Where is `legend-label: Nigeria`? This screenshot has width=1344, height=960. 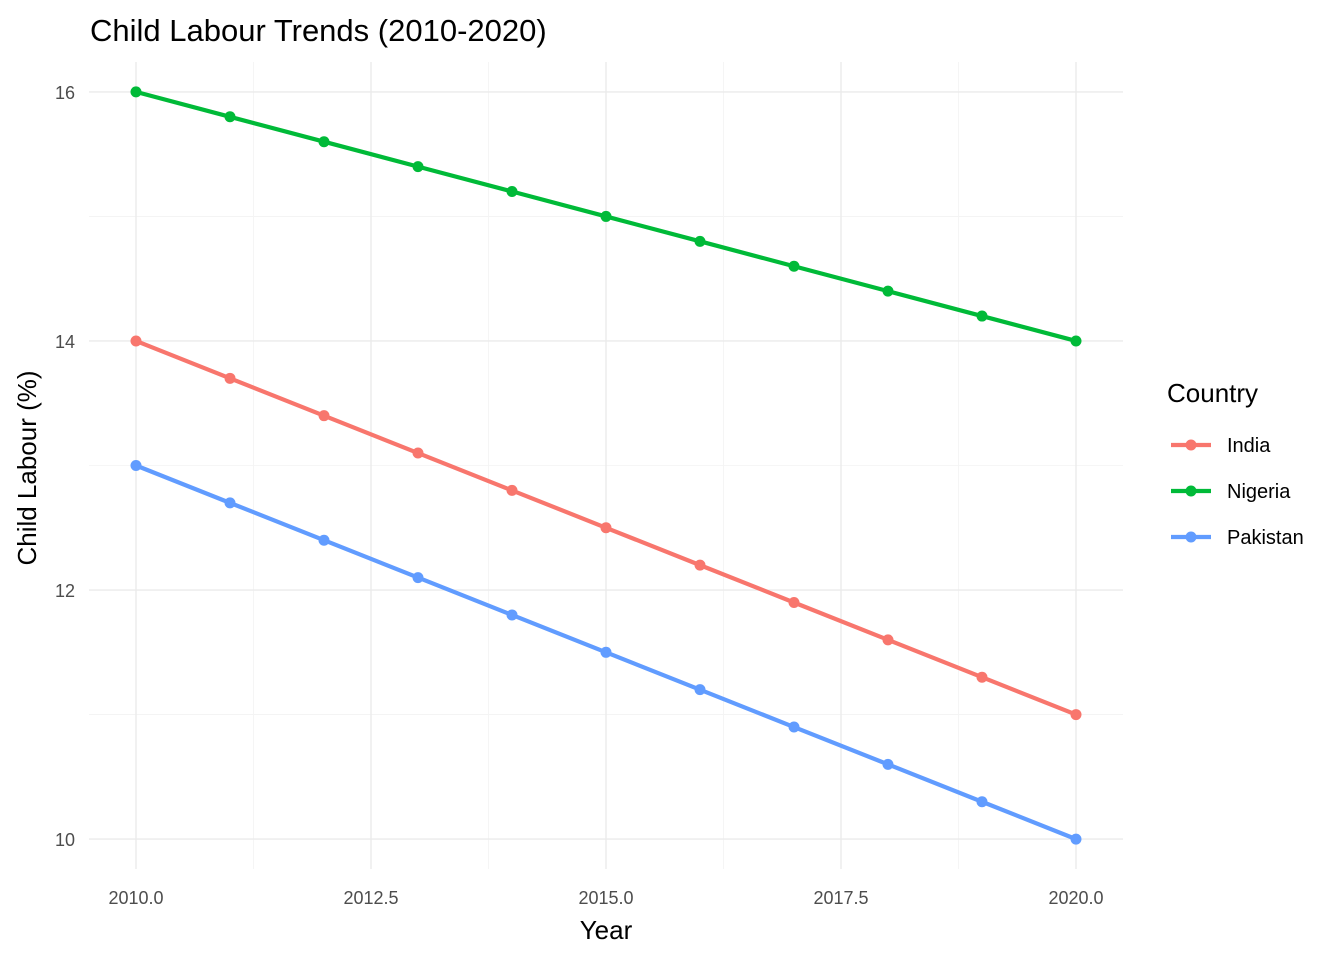 legend-label: Nigeria is located at coordinates (1259, 492).